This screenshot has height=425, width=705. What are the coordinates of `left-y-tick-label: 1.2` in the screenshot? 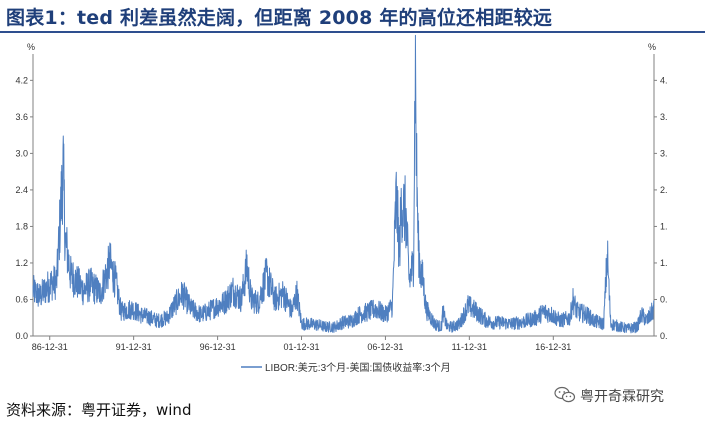 It's located at (21, 263).